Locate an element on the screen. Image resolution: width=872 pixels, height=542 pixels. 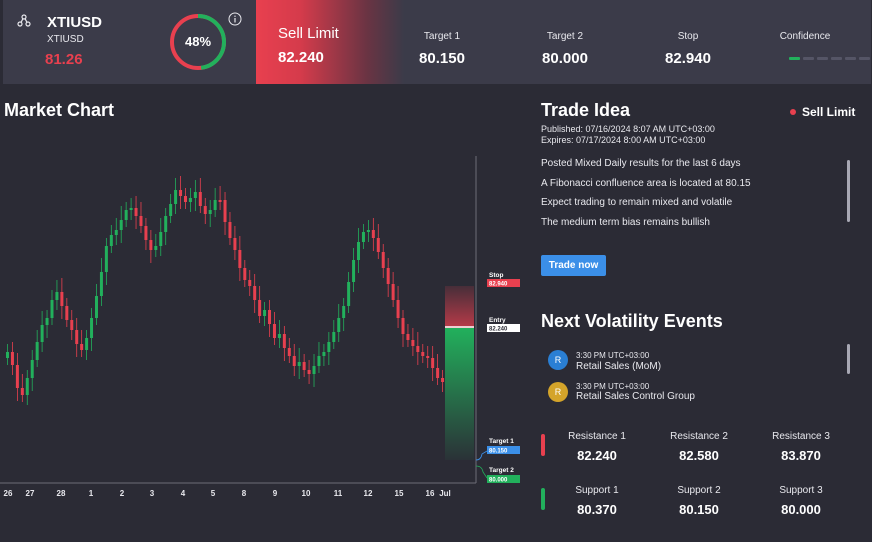
target-zone is located at coordinates (459, 394).